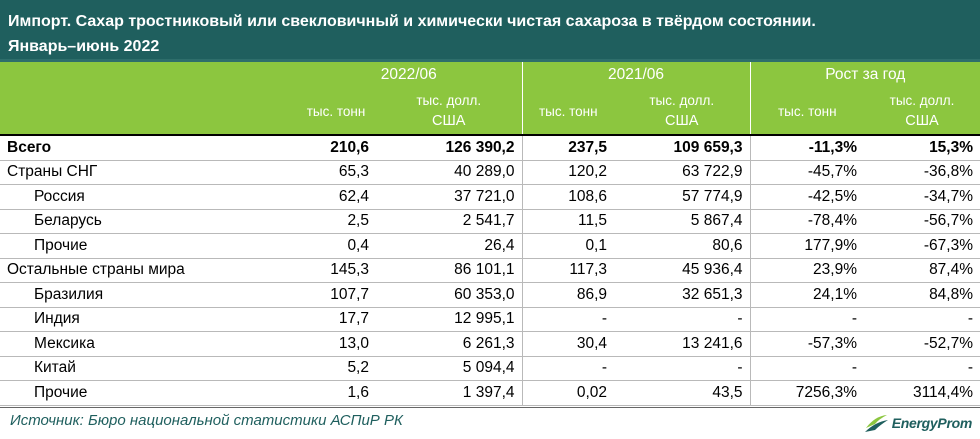  I want to click on row-name: Бразилия, so click(148, 295).